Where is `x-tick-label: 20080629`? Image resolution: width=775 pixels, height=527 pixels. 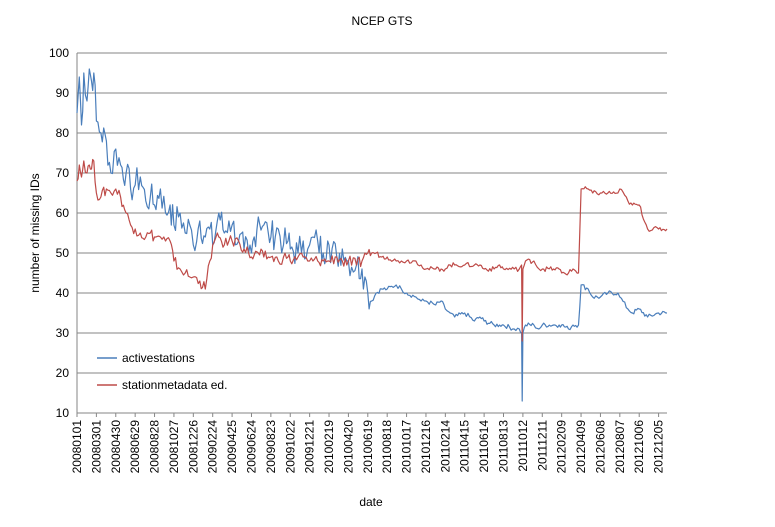
x-tick-label: 20080629 is located at coordinates (135, 447).